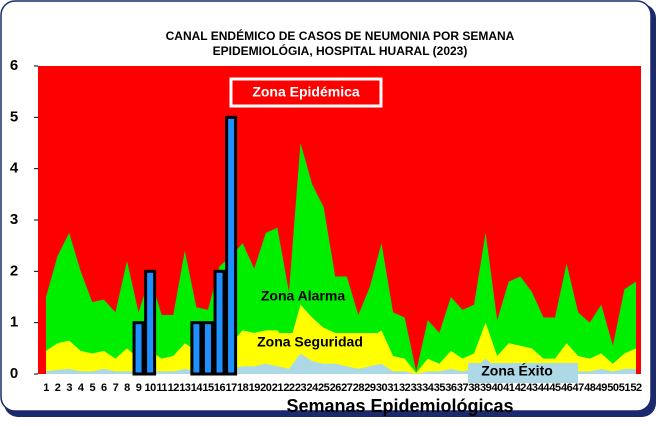 This screenshot has width=660, height=426. I want to click on x-tick-label: 7, so click(116, 388).